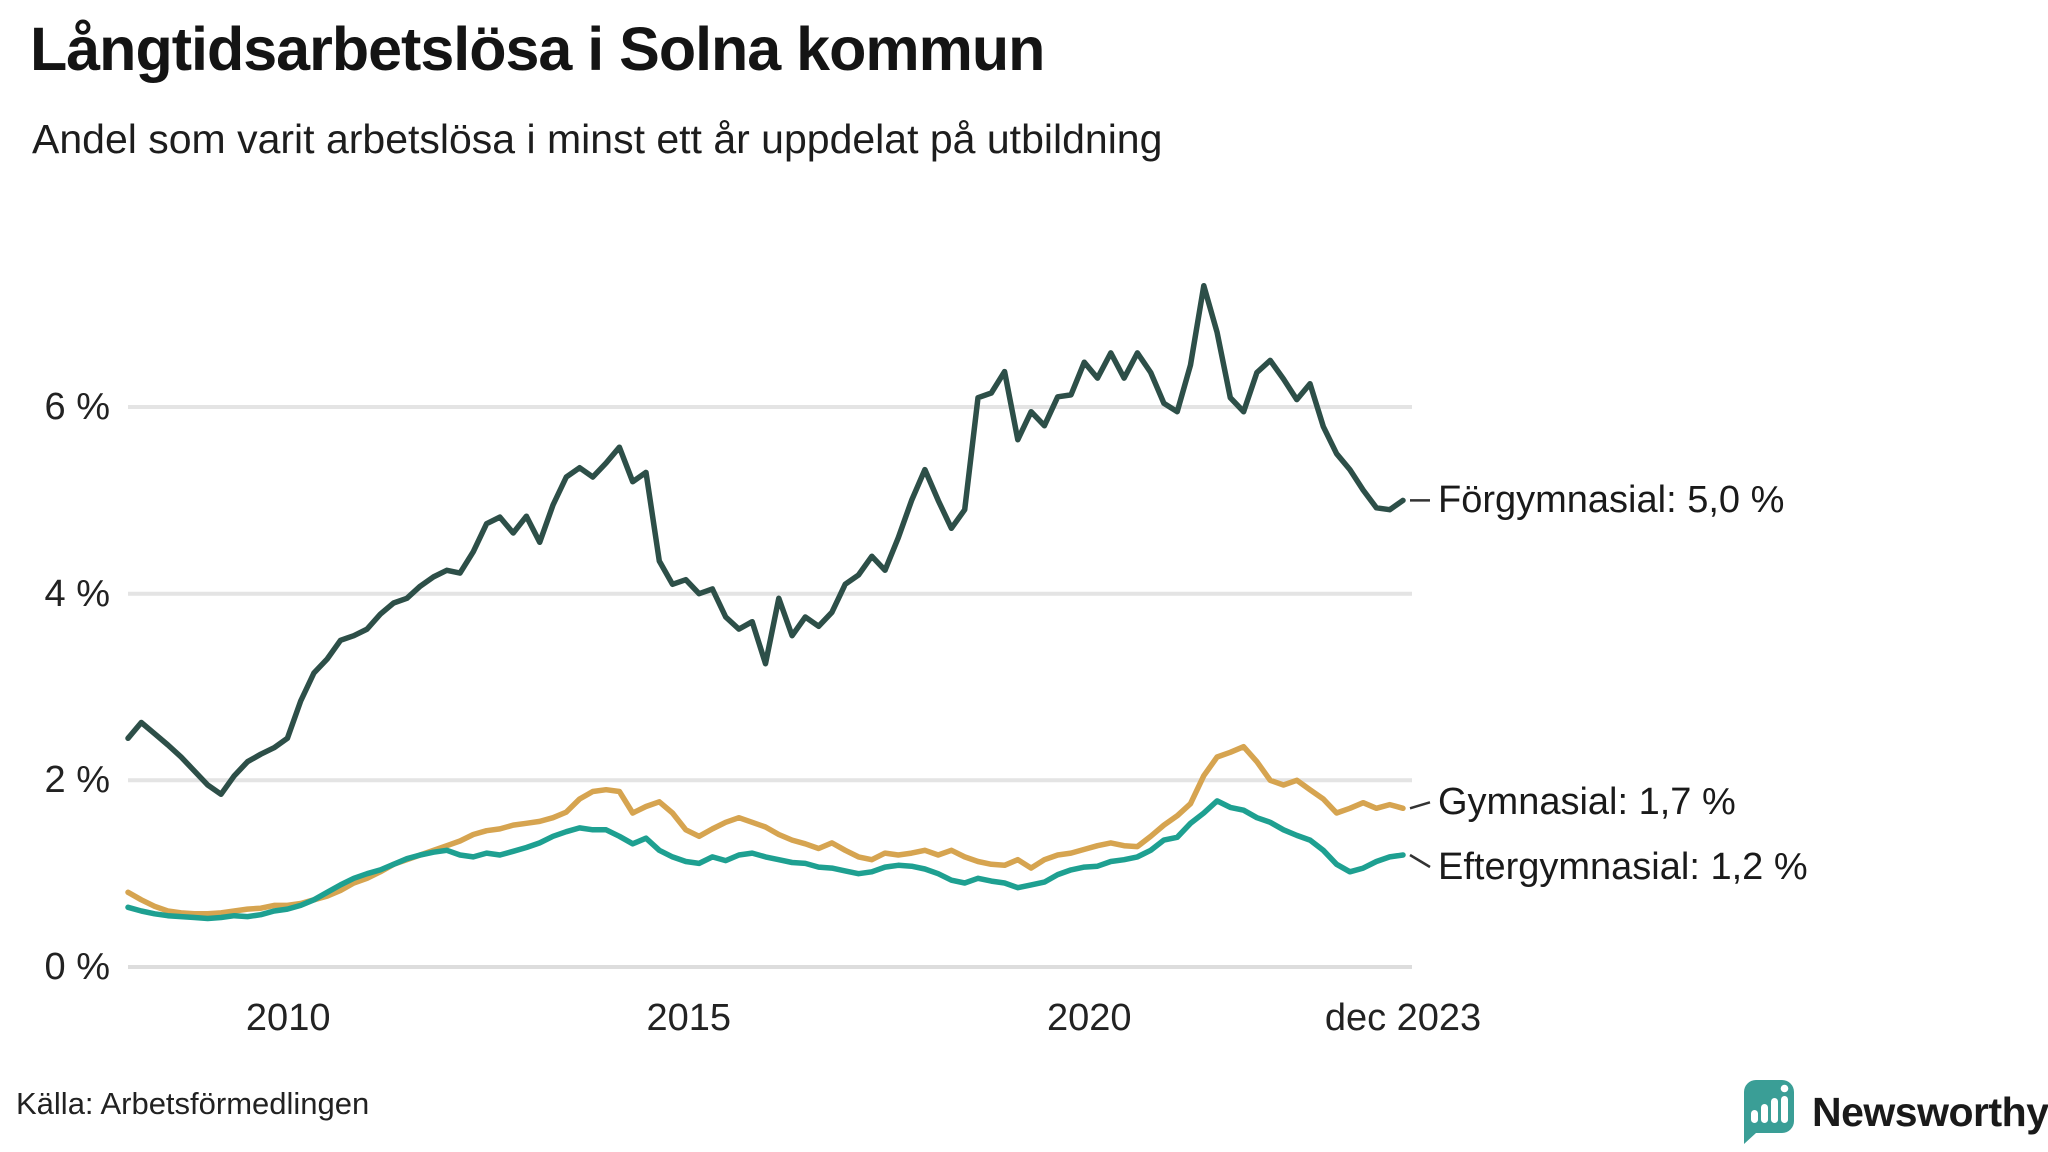  I want to click on x-tick-2020: 2020, so click(1089, 1018).